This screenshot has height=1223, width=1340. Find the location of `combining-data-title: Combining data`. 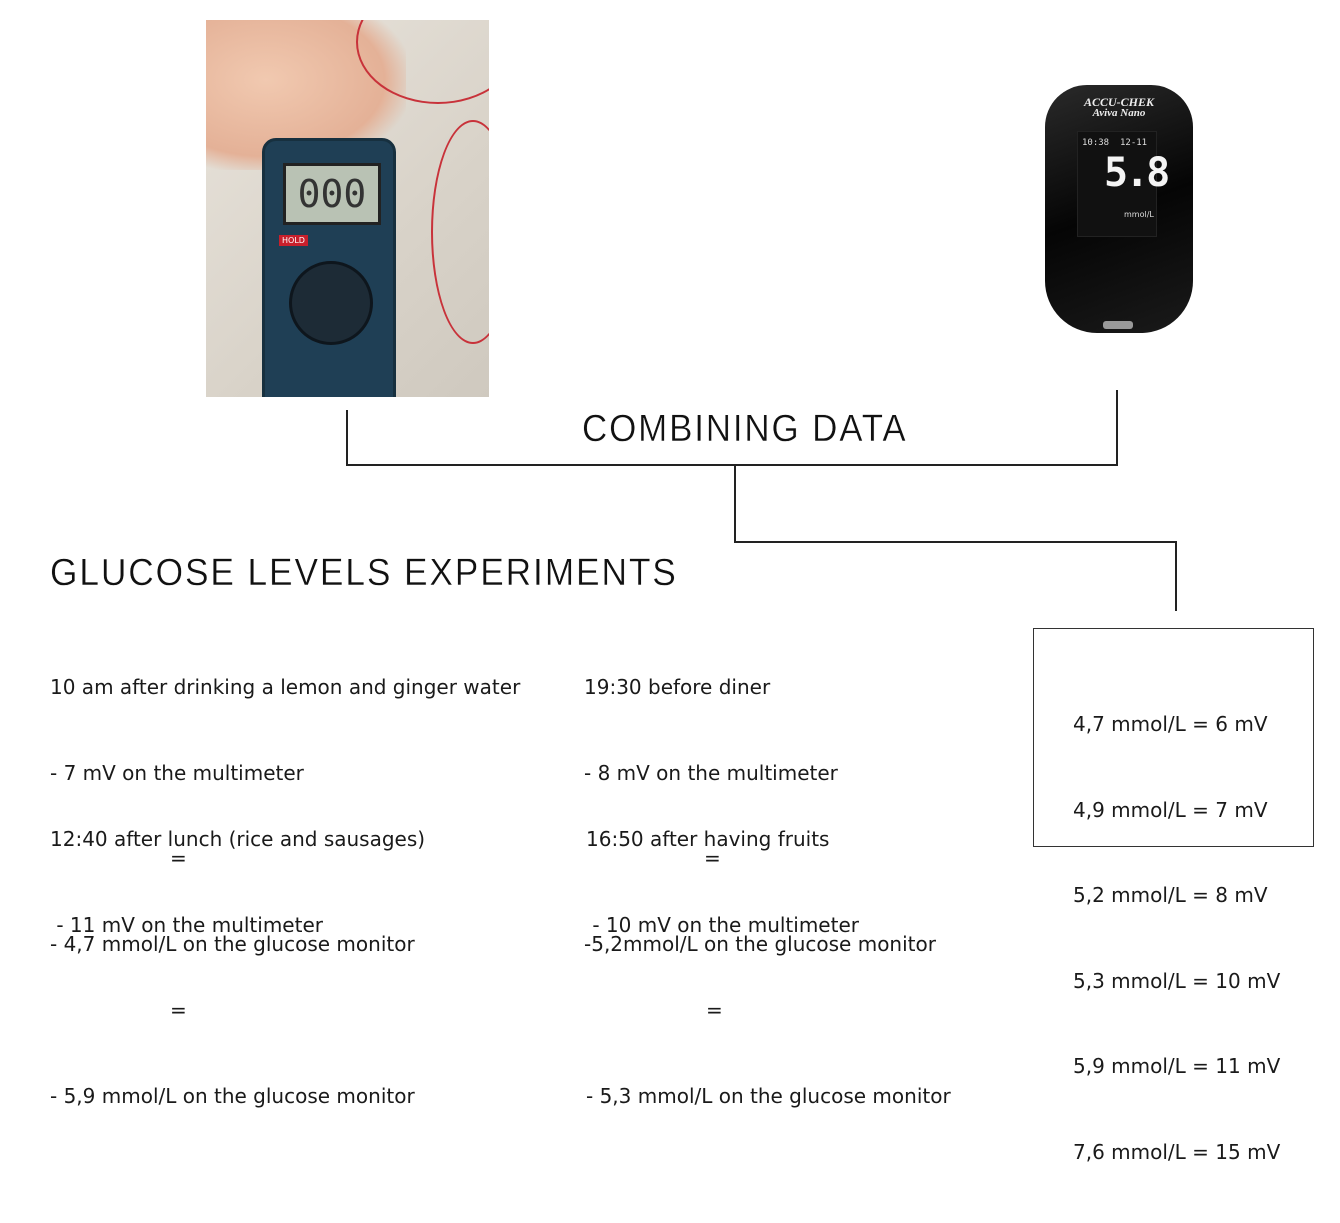

combining-data-title: Combining data is located at coordinates (745, 429).